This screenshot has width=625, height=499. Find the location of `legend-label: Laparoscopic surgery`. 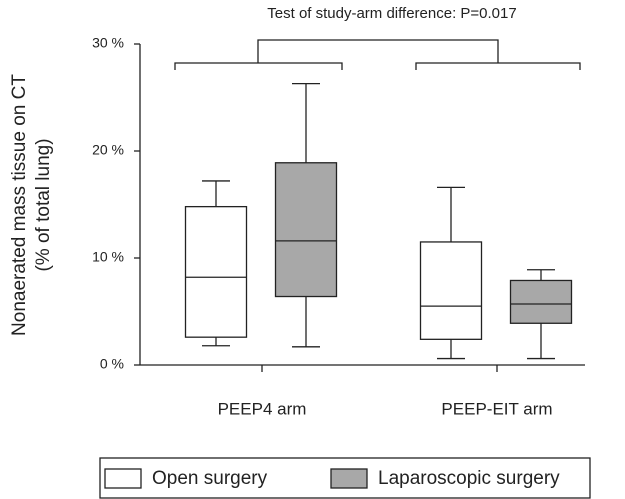

legend-label: Laparoscopic surgery is located at coordinates (469, 478).